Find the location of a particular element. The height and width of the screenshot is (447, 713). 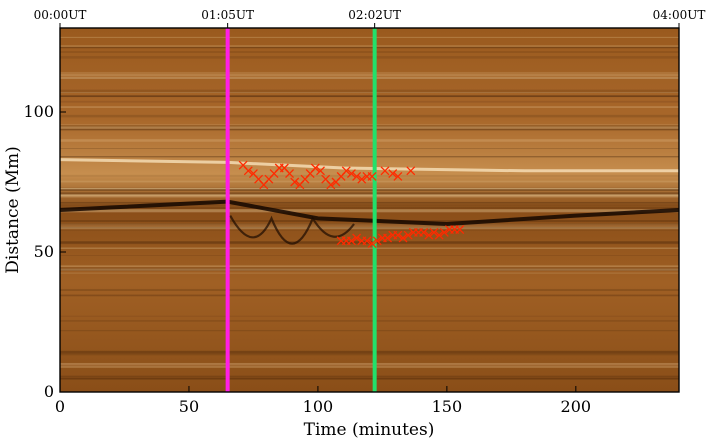

top-tick-label: 00:00UT is located at coordinates (60, 15).